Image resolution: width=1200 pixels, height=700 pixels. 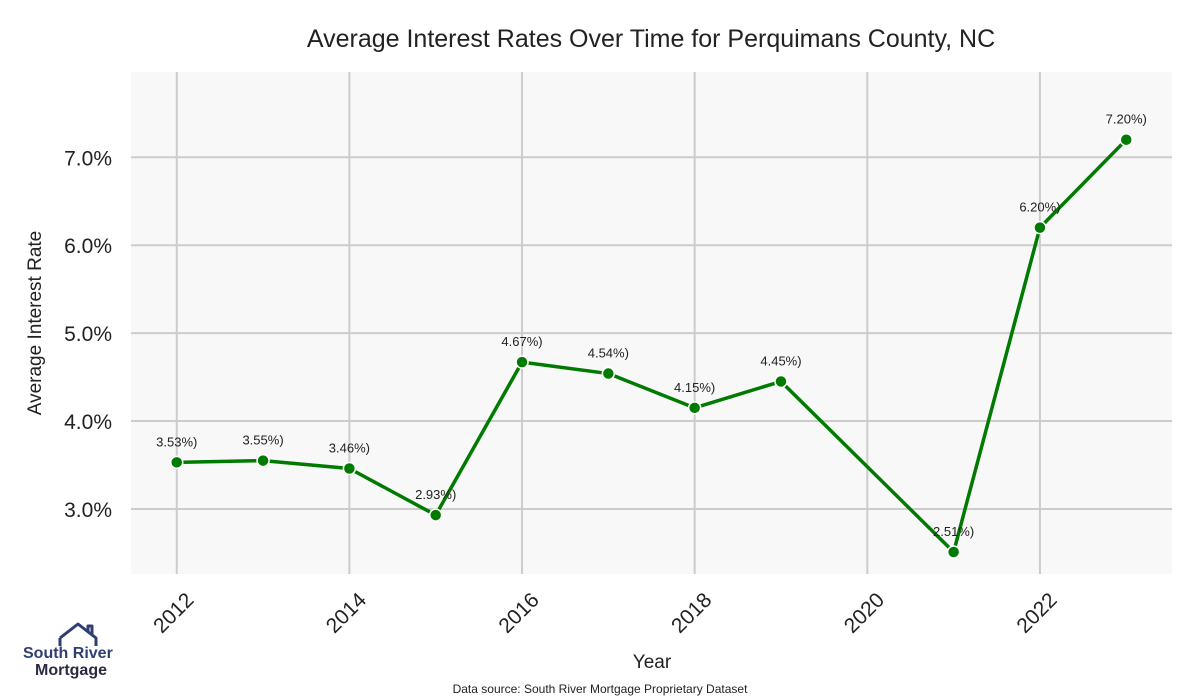 I want to click on data-label: 3.53%), so click(x=176, y=441).